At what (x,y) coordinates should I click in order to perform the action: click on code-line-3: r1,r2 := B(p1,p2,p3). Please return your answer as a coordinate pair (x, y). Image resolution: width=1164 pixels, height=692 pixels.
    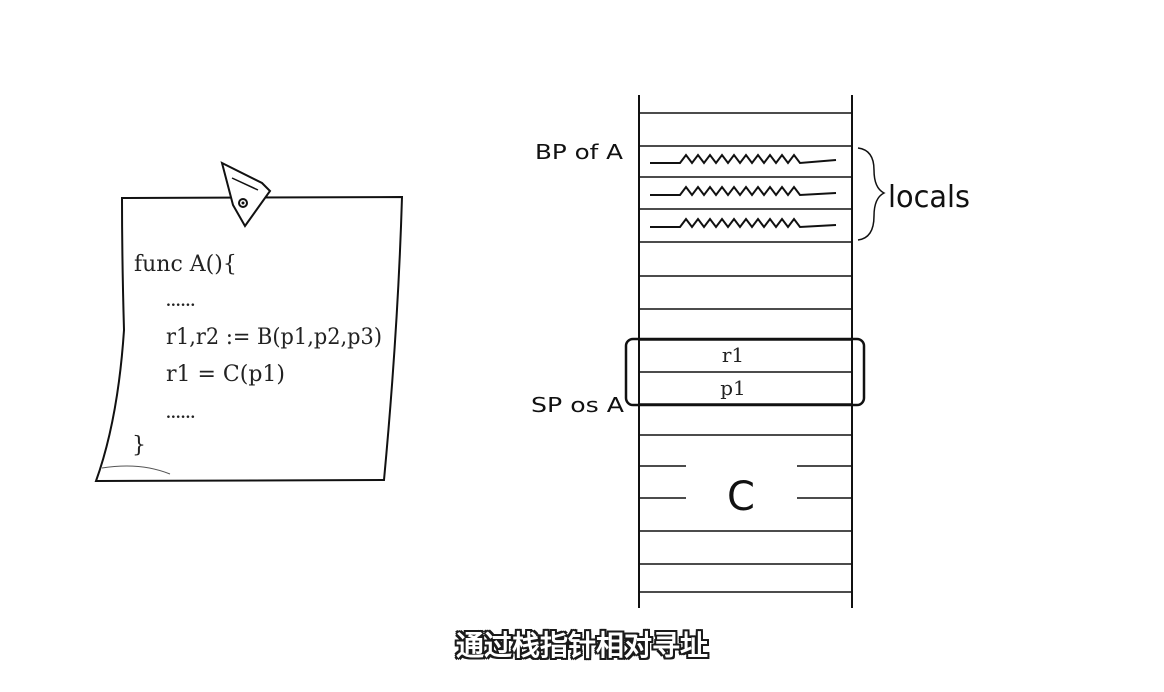
    Looking at the image, I should click on (274, 337).